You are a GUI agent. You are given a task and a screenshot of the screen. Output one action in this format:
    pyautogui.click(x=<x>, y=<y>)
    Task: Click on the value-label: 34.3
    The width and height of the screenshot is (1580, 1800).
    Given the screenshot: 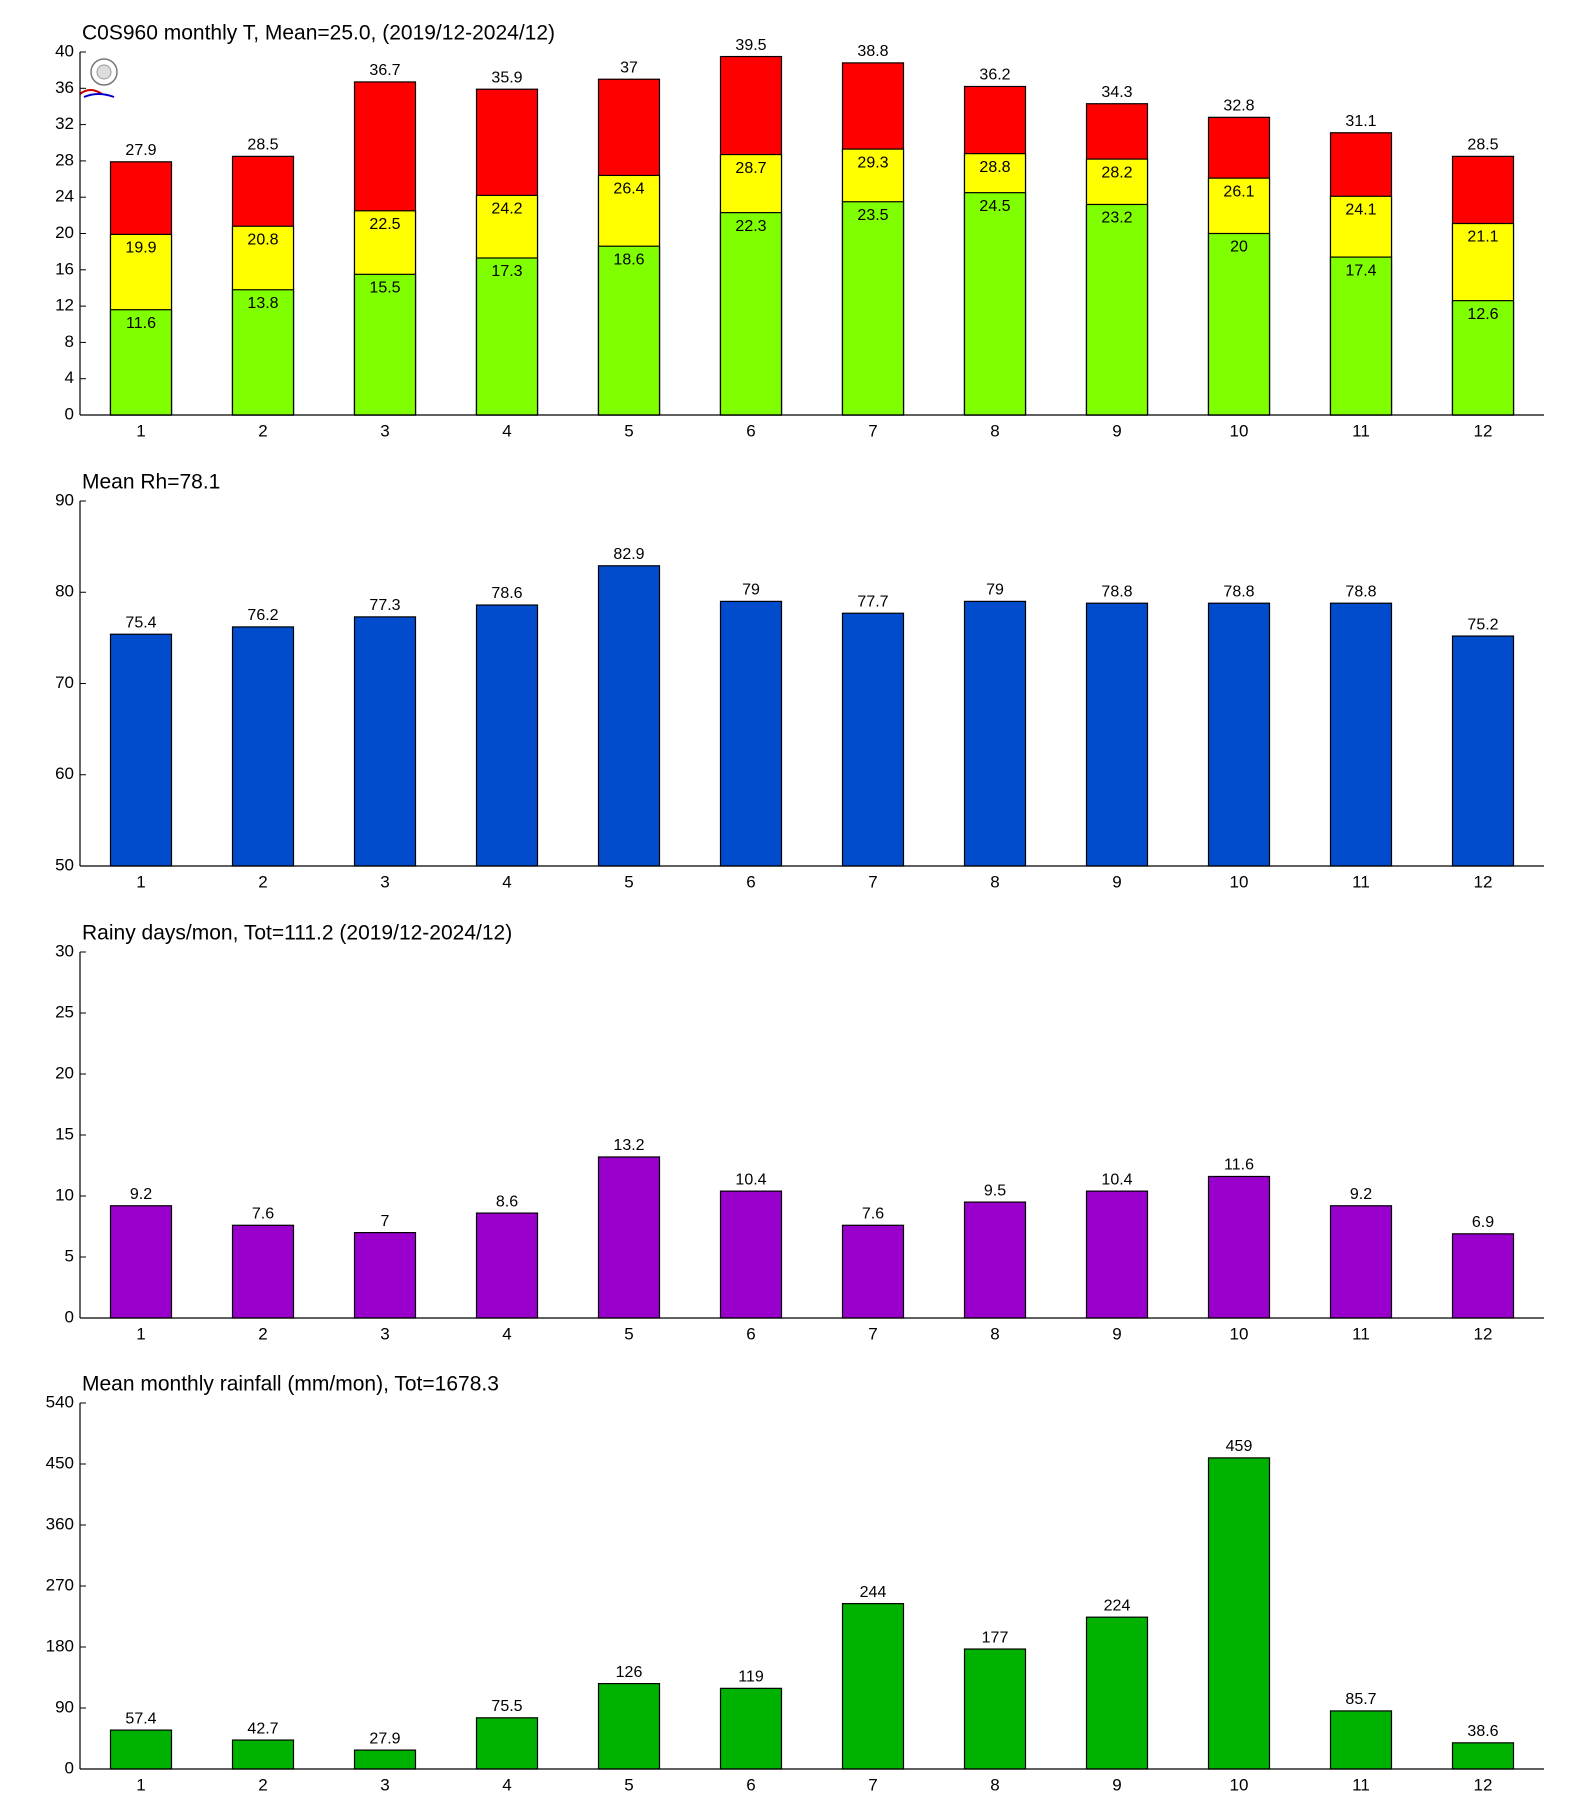 What is the action you would take?
    pyautogui.click(x=1116, y=92)
    